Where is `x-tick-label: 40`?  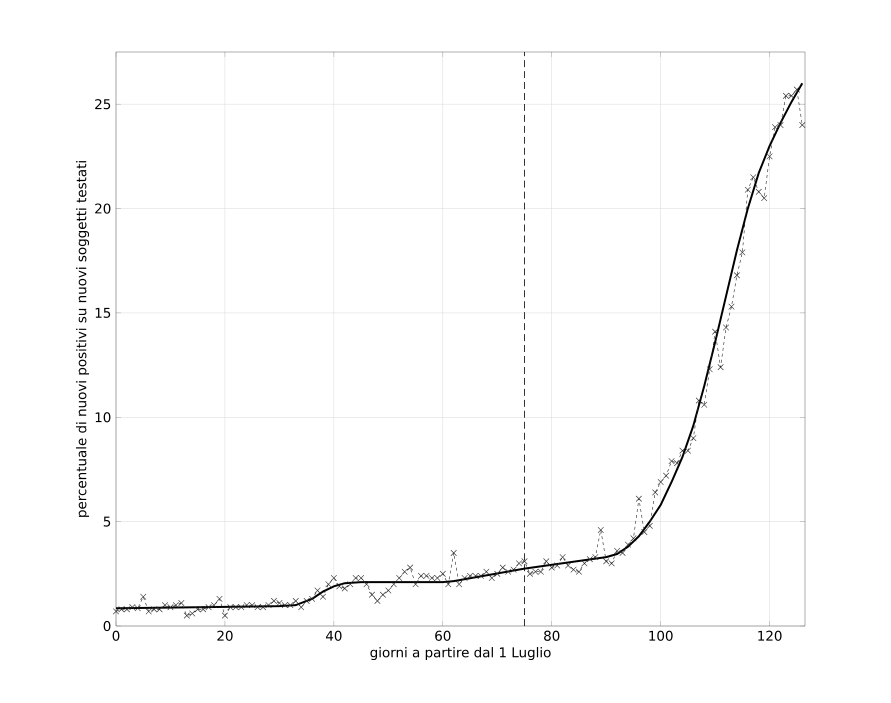
x-tick-label: 40 is located at coordinates (334, 635).